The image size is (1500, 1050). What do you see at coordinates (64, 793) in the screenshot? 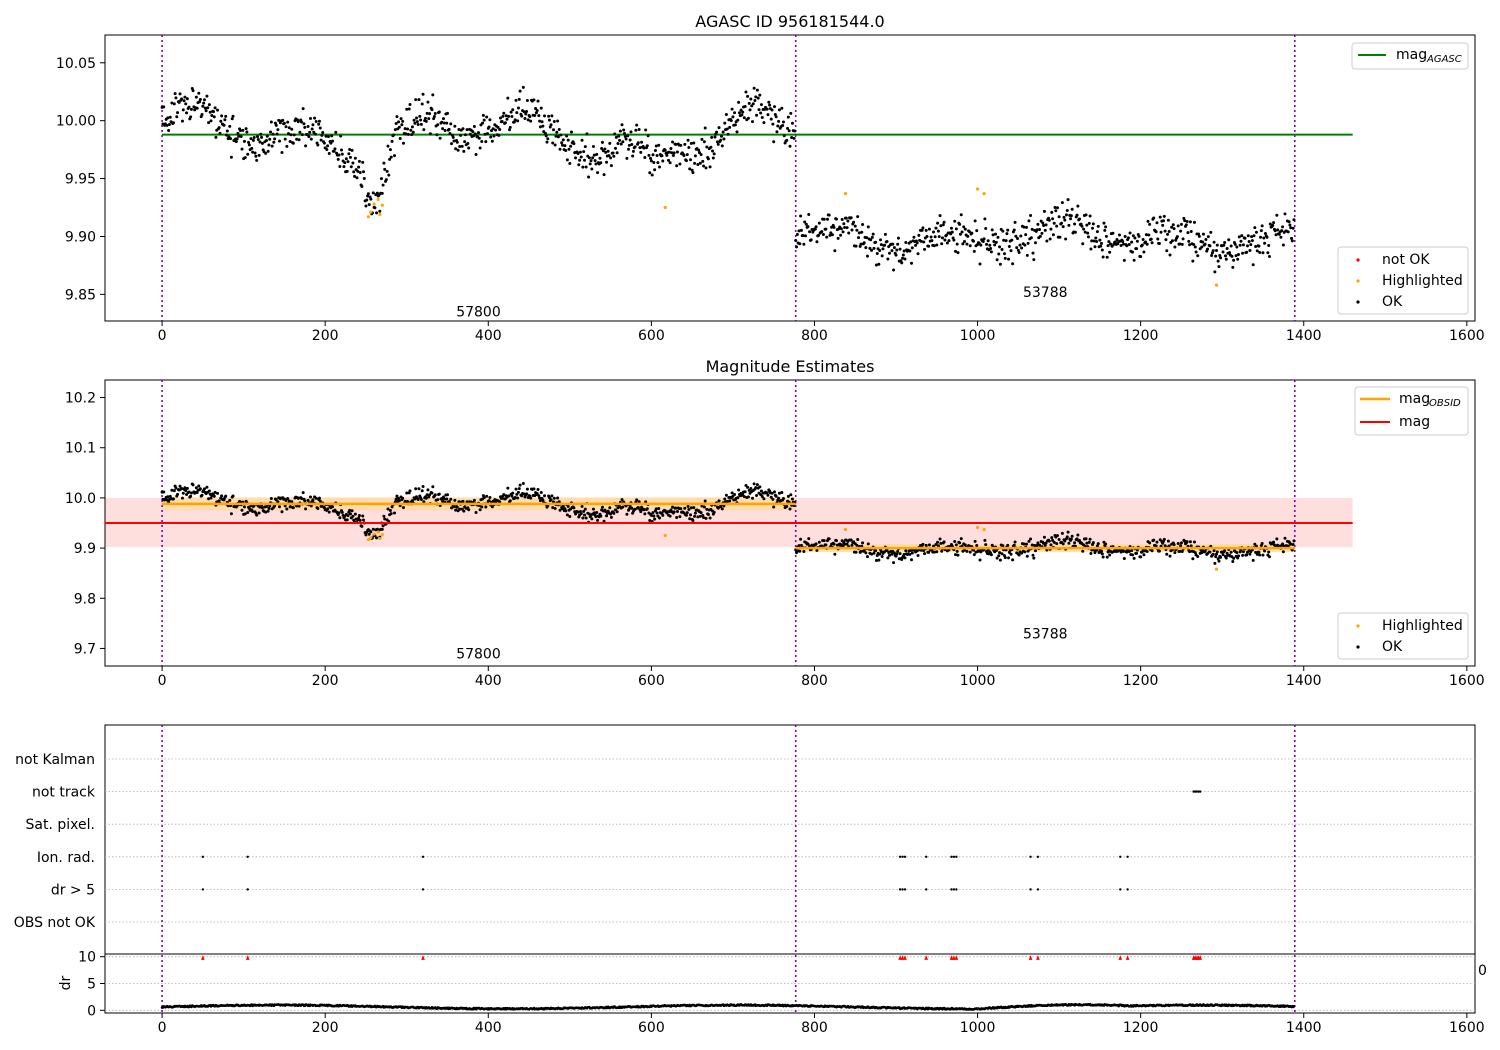
I see `flag-label: not track` at bounding box center [64, 793].